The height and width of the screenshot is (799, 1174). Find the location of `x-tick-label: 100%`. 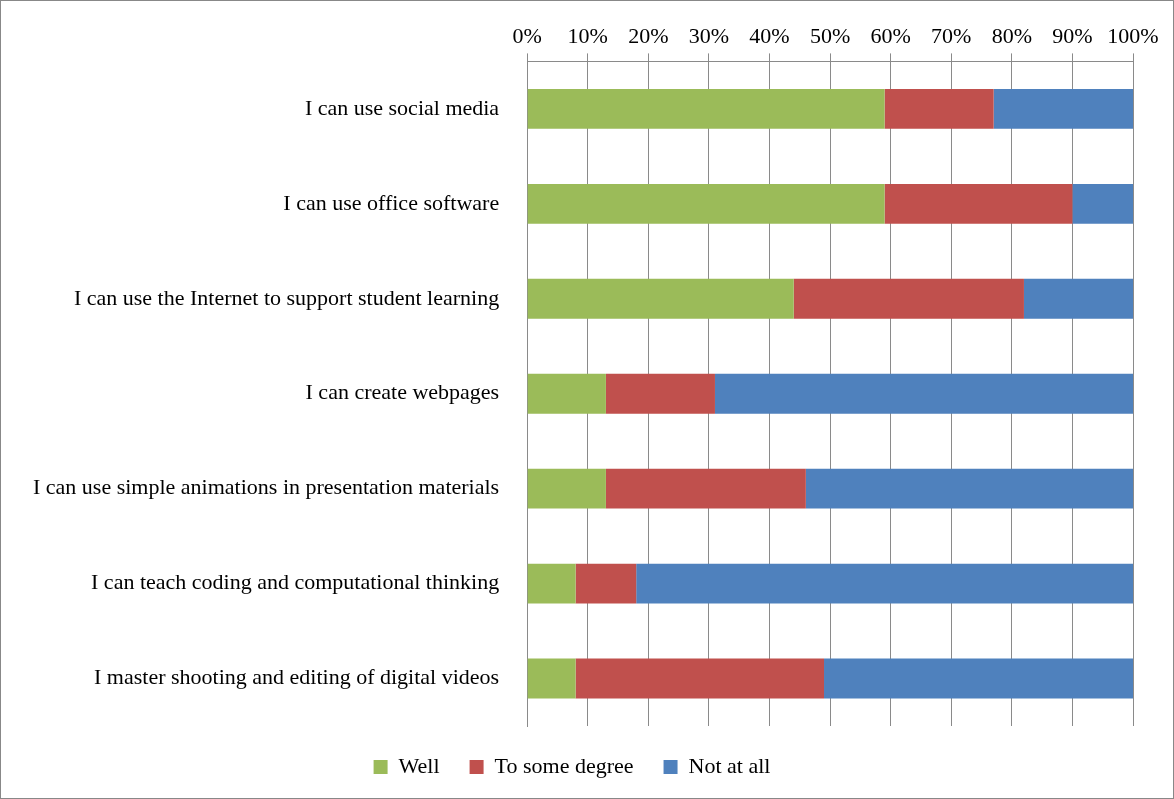

x-tick-label: 100% is located at coordinates (1133, 35).